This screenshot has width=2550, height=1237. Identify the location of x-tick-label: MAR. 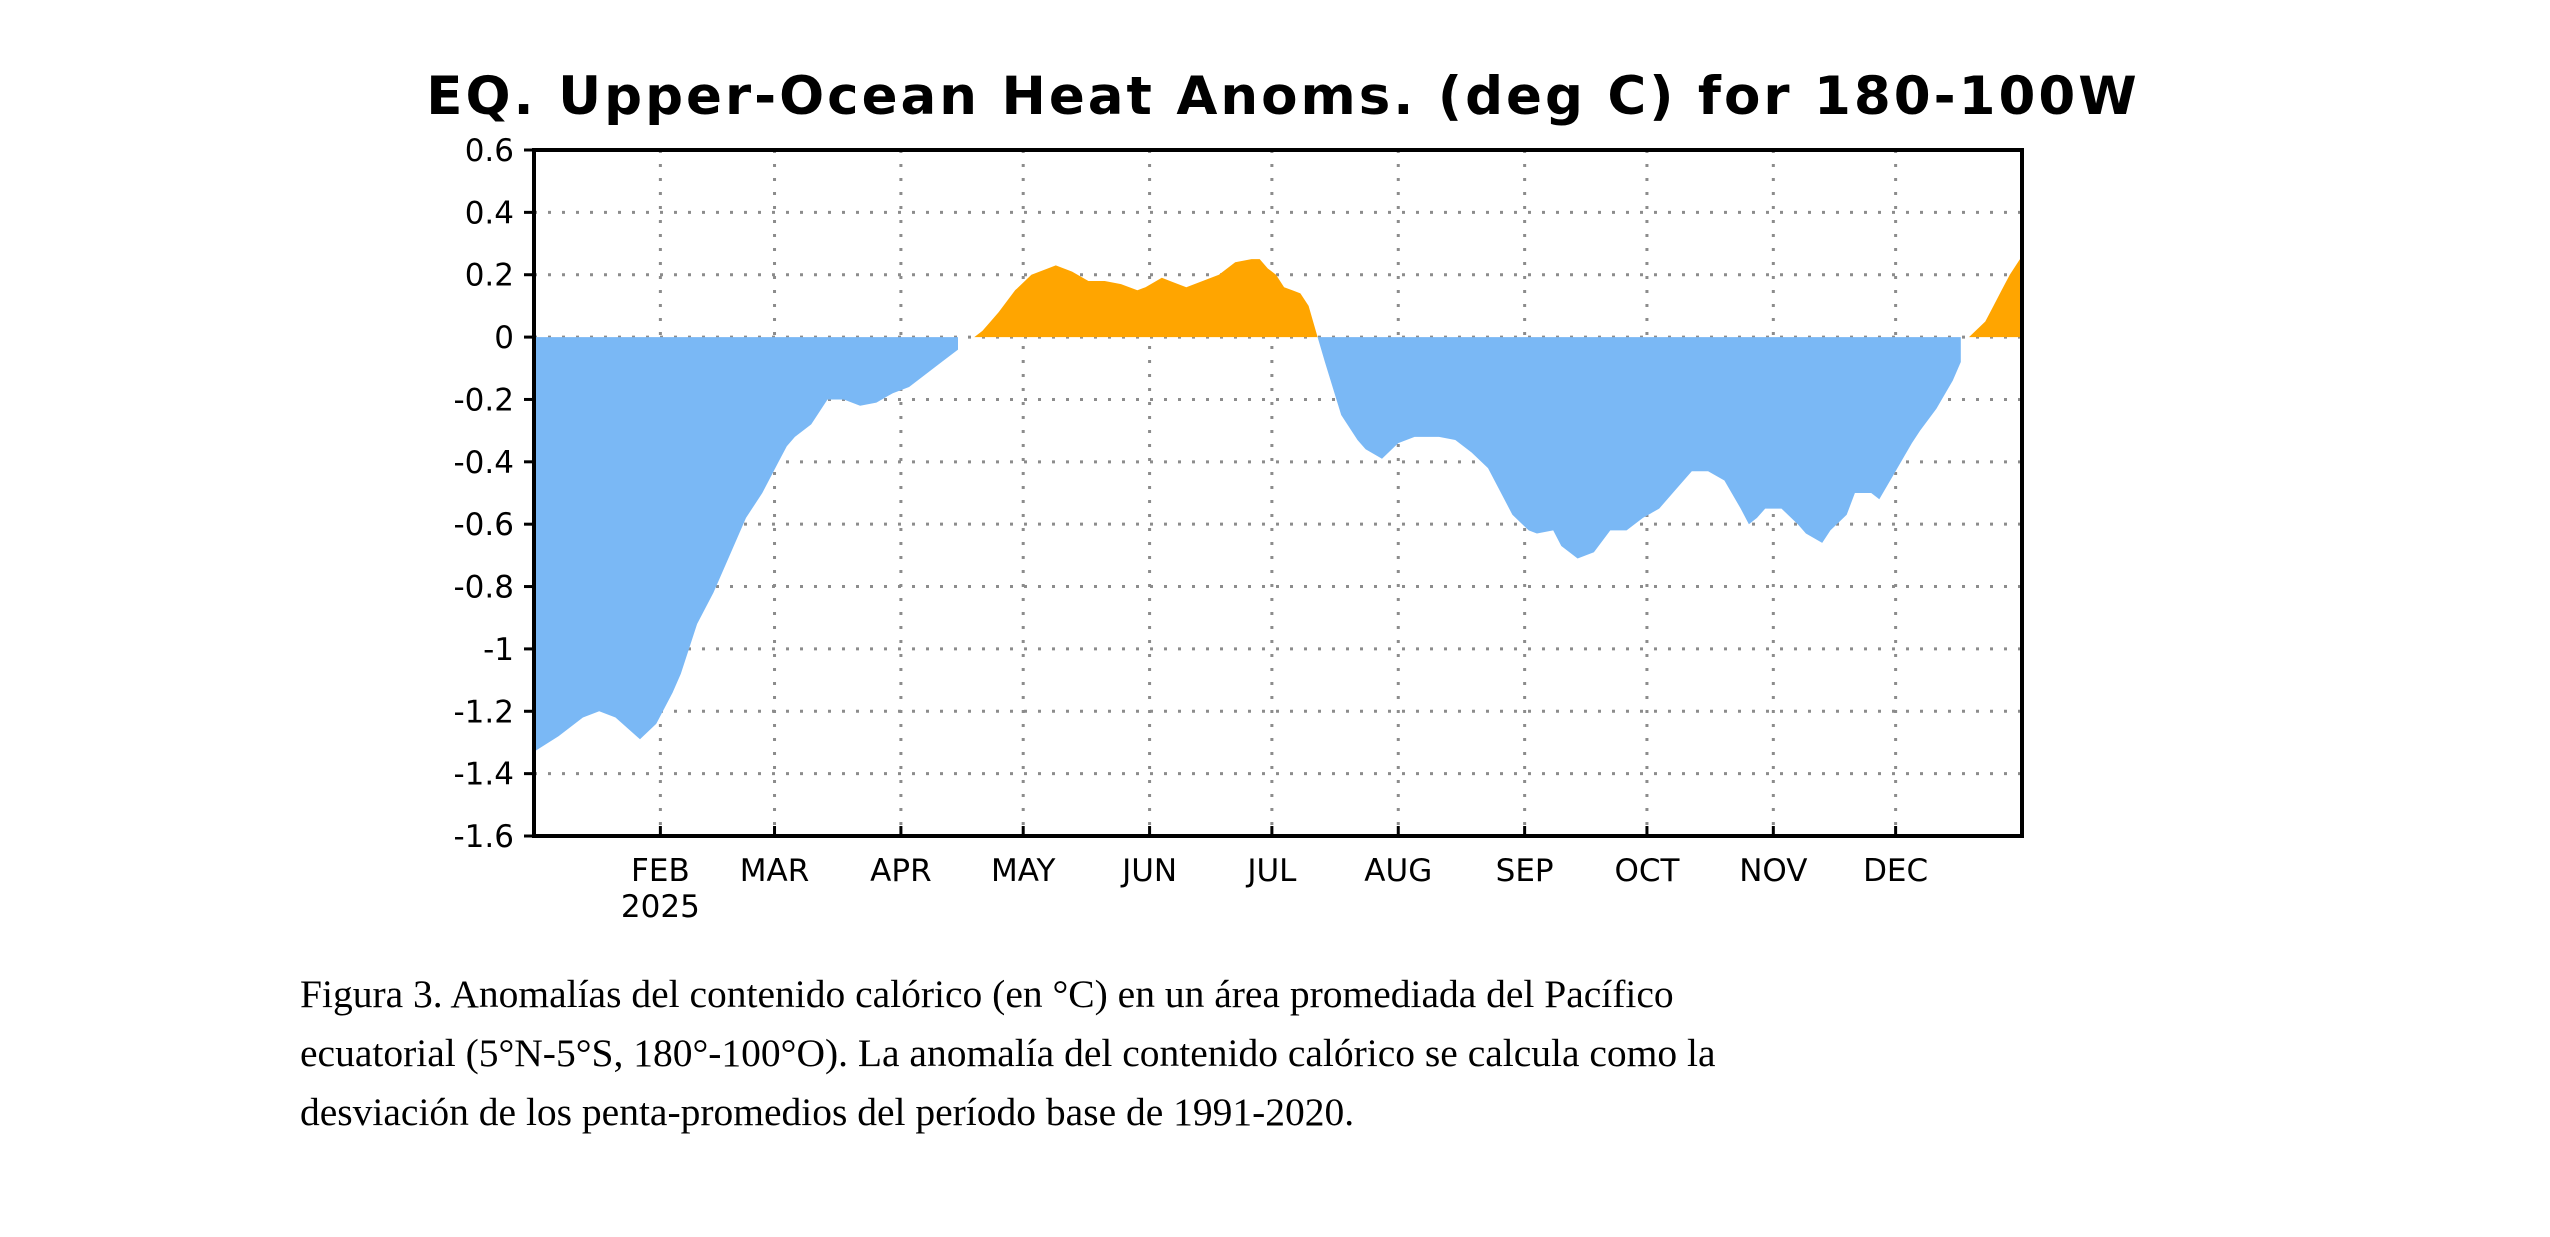
(775, 871).